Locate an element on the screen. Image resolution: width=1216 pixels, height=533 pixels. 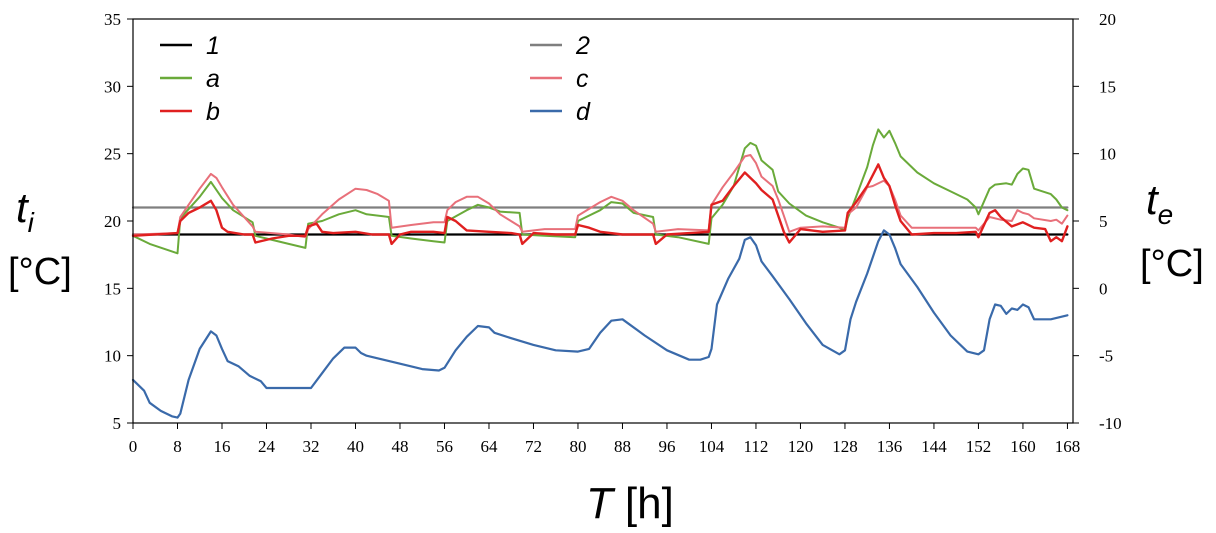
y-right-axis-subscript: e is located at coordinates (1166, 214).